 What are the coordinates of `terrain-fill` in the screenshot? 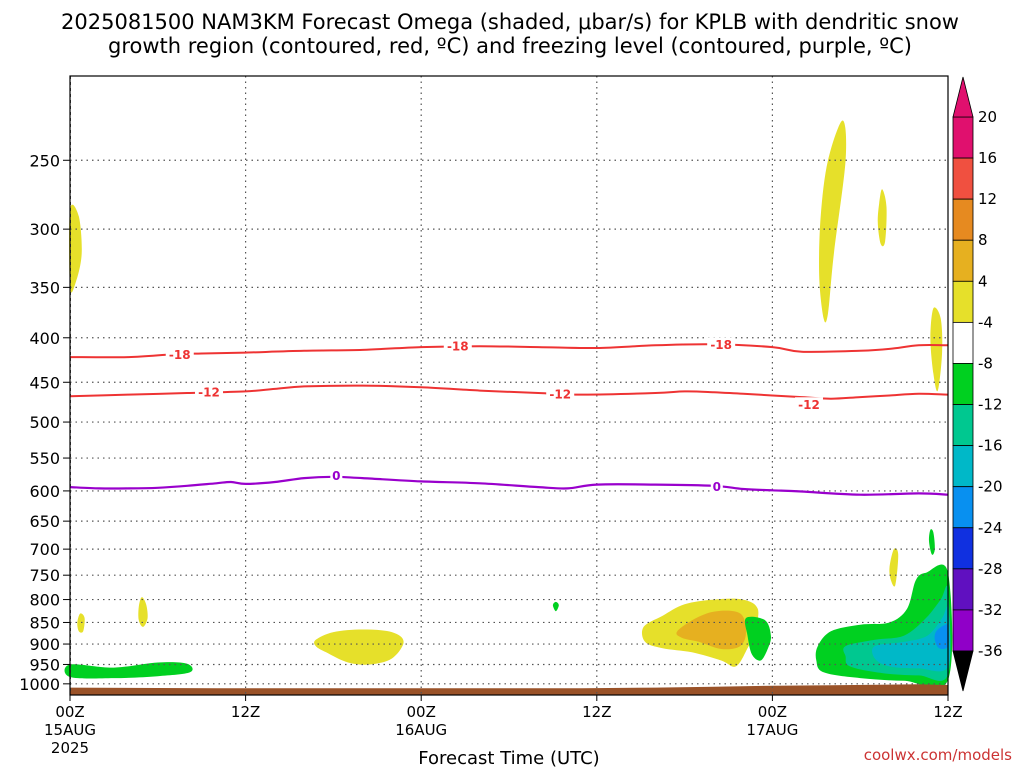 It's located at (509, 689).